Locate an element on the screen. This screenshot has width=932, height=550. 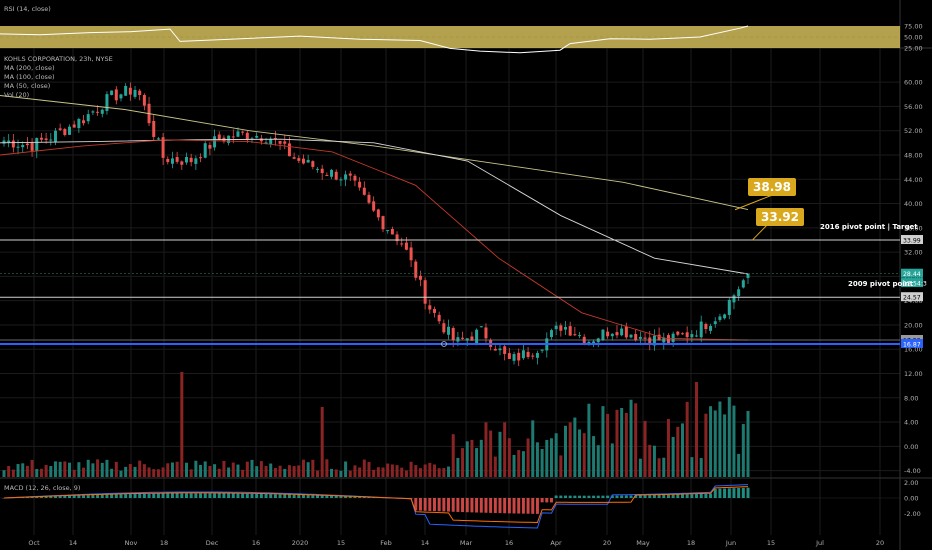
pivot-2016-label: 2016 pivot point | Target is located at coordinates (869, 227).